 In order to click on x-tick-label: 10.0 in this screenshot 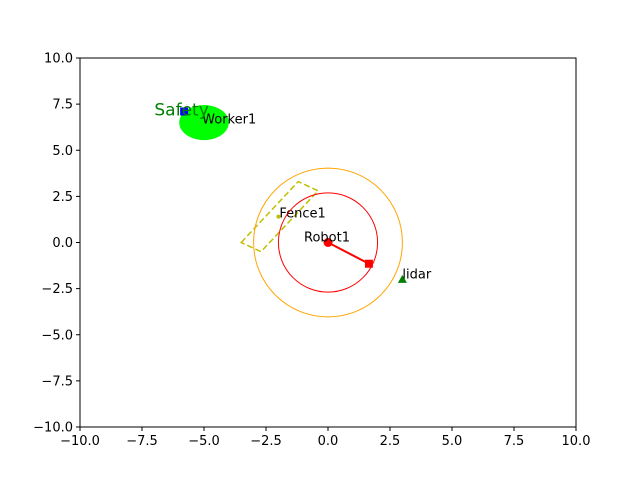, I will do `click(576, 441)`.